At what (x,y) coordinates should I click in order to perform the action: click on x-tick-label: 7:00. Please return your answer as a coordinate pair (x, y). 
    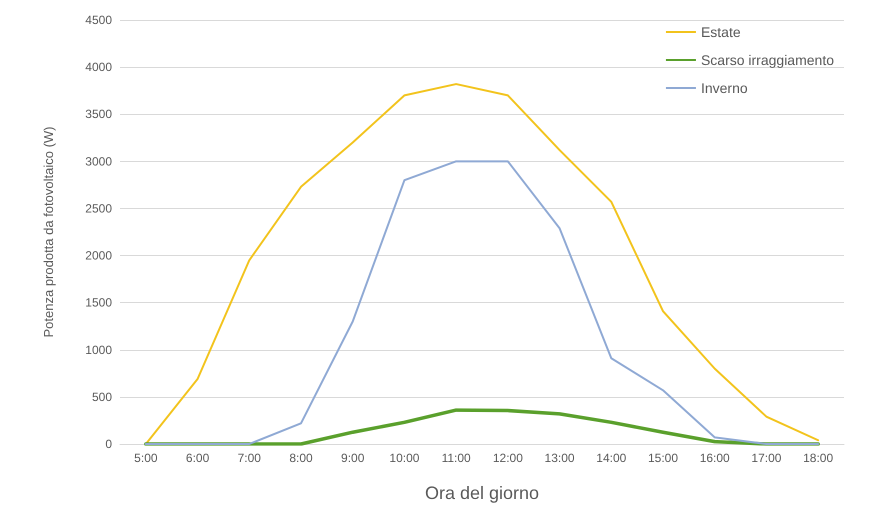
    Looking at the image, I should click on (250, 458).